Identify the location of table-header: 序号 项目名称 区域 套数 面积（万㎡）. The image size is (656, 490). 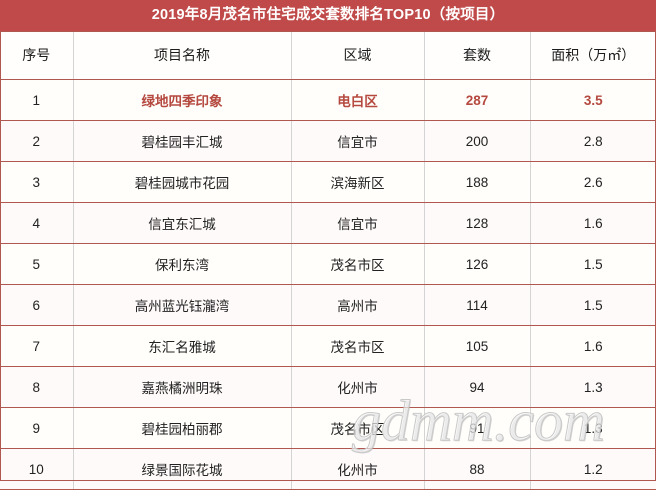
(328, 55).